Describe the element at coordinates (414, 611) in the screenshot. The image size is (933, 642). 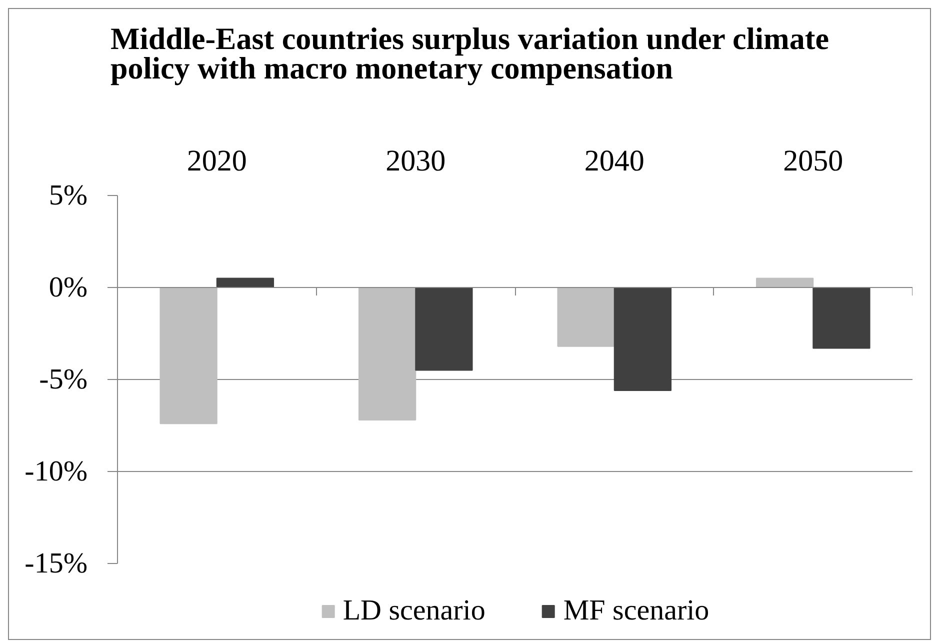
I see `legend-label: LD scenario` at that location.